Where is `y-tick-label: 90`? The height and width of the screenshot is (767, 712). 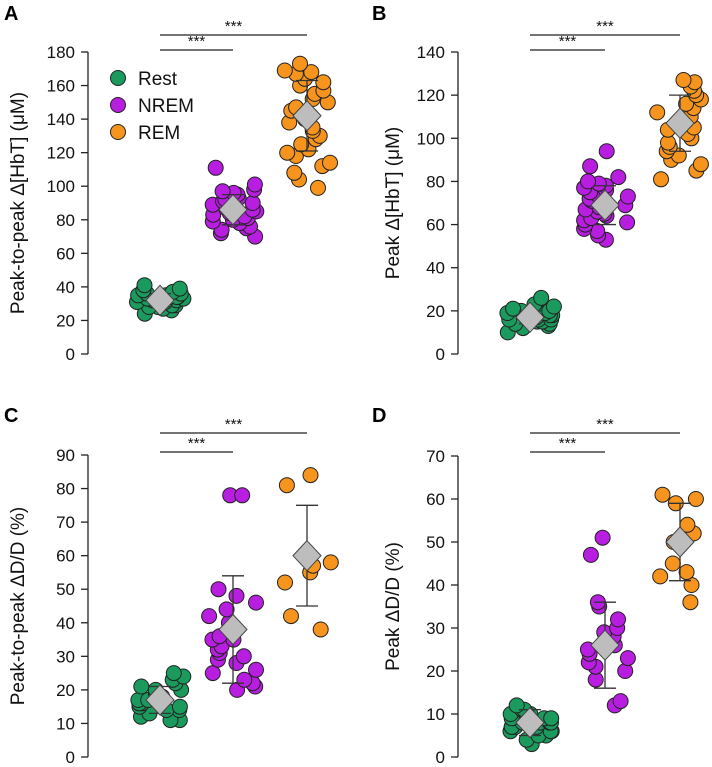 y-tick-label: 90 is located at coordinates (65, 455).